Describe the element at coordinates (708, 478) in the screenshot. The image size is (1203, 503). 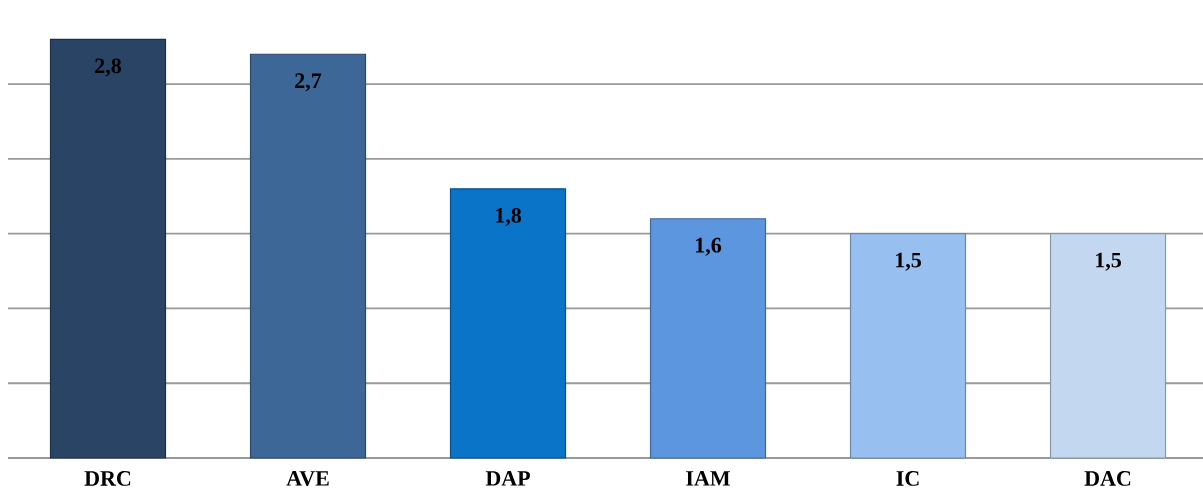
I see `x-tick-label: IAM` at that location.